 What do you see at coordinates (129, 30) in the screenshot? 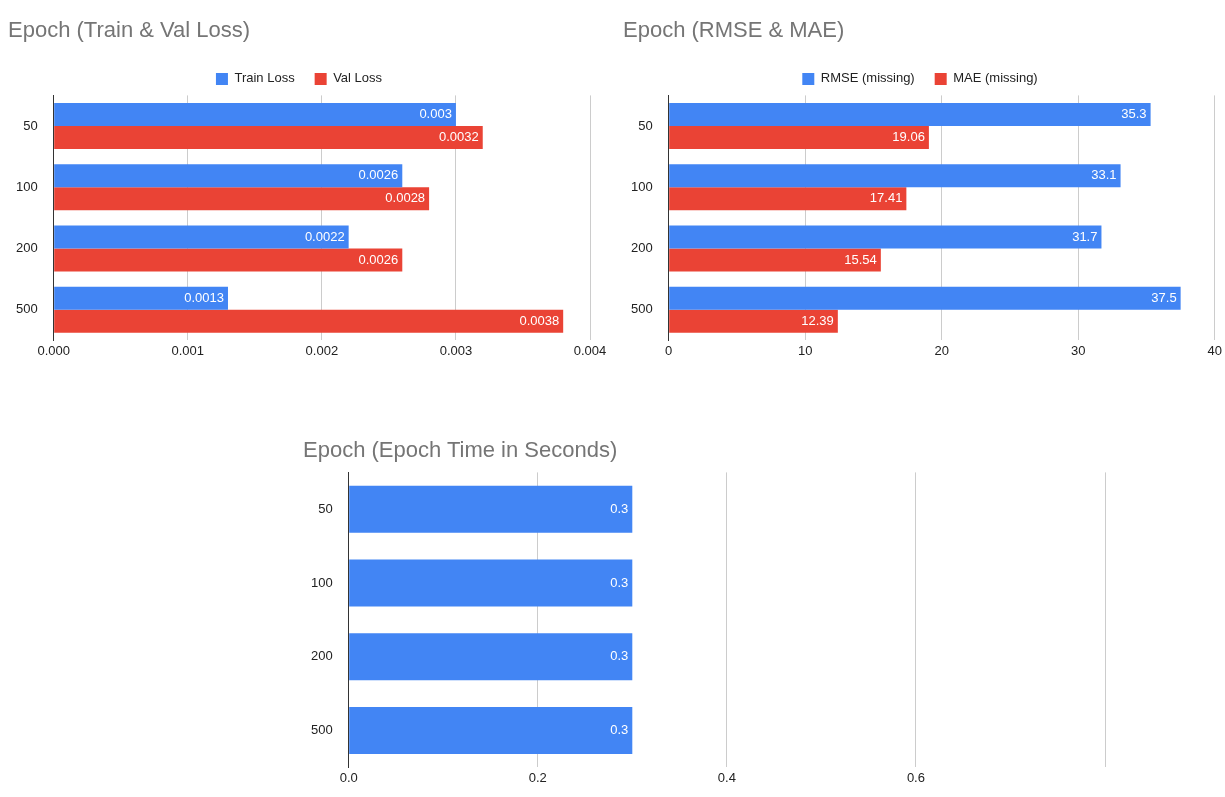
I see `chart-title: Epoch (Train & Val Loss)` at bounding box center [129, 30].